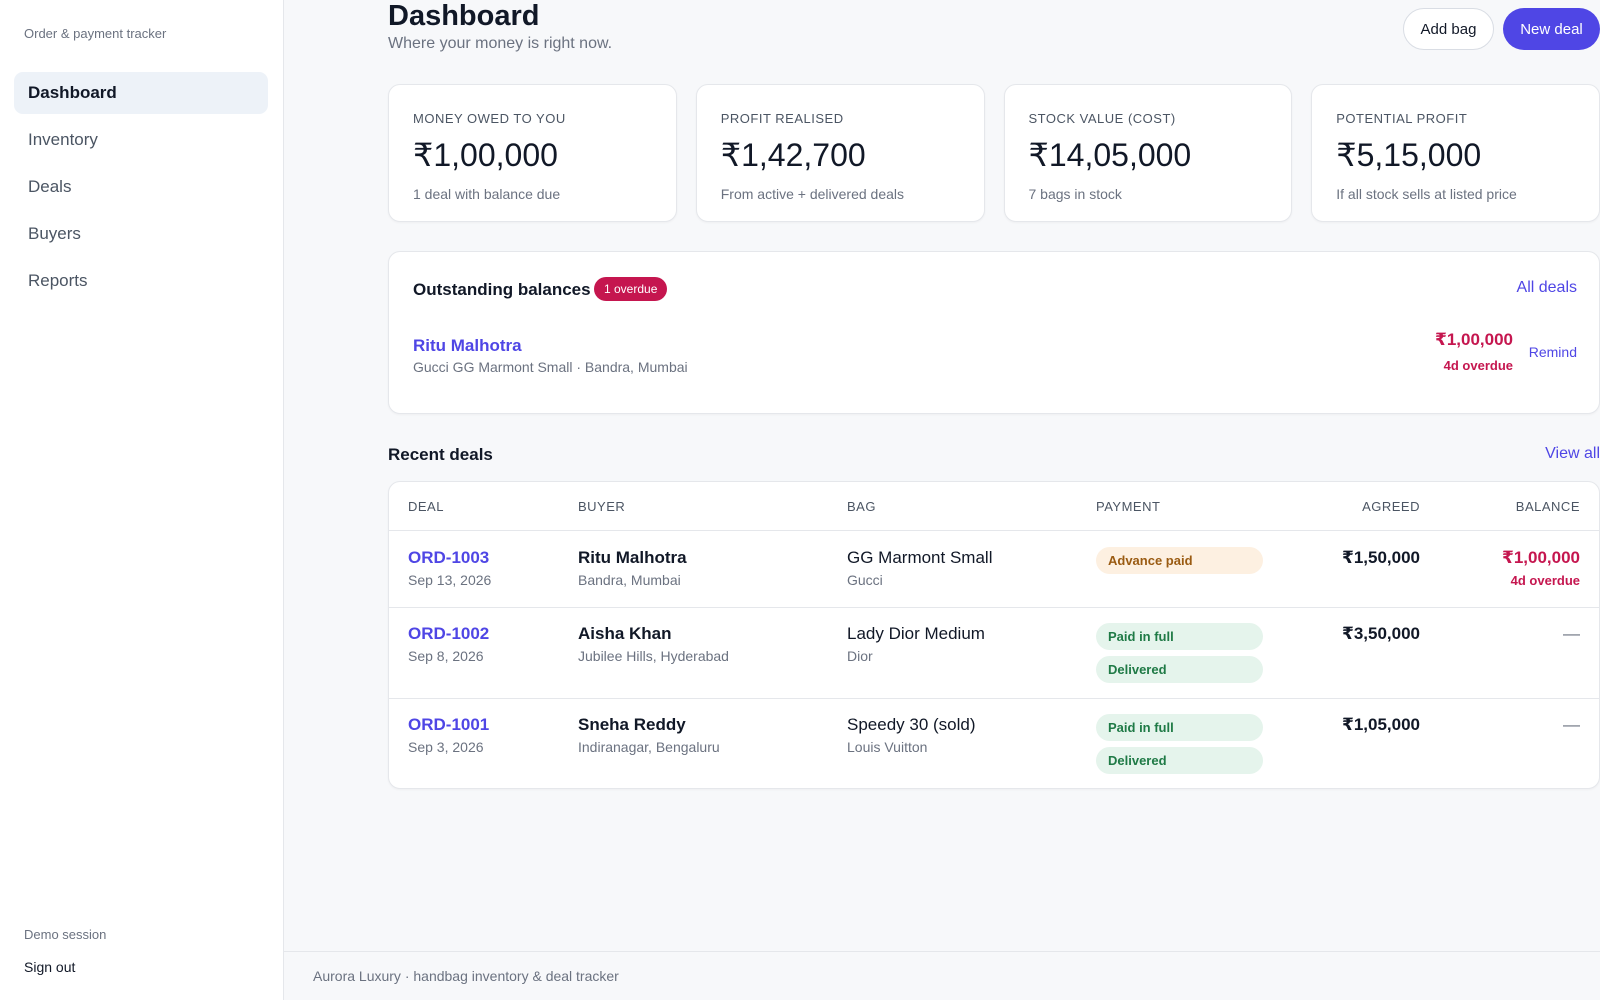 The image size is (1600, 1000). I want to click on buyer-name: Sneha Reddy, so click(632, 724).